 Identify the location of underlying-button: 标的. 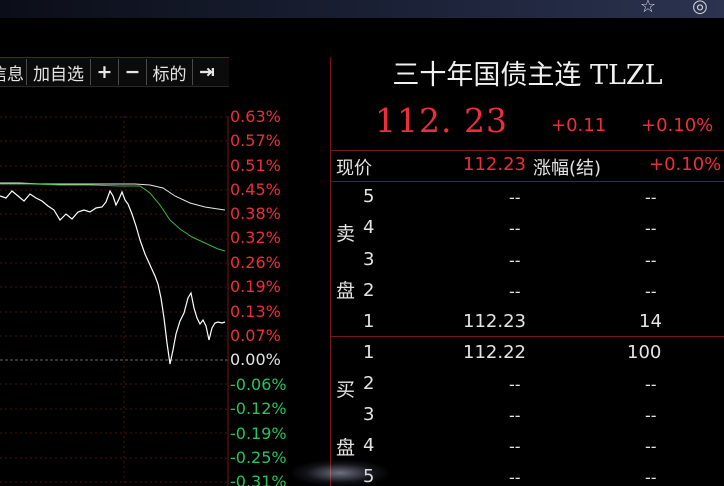
(170, 72).